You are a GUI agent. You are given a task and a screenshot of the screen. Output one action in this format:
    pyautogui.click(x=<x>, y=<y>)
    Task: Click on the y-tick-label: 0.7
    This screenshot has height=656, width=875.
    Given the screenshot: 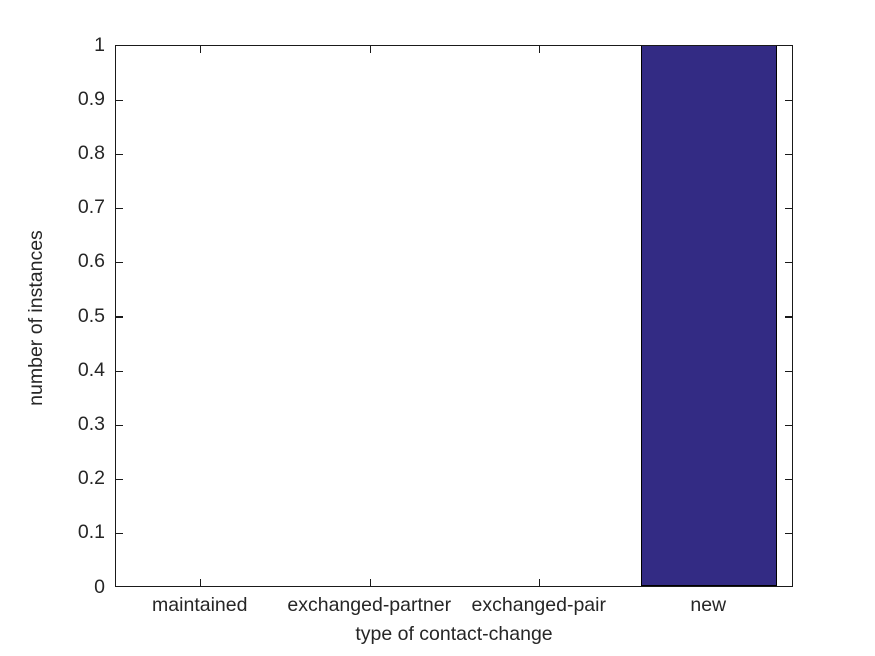 What is the action you would take?
    pyautogui.click(x=91, y=207)
    